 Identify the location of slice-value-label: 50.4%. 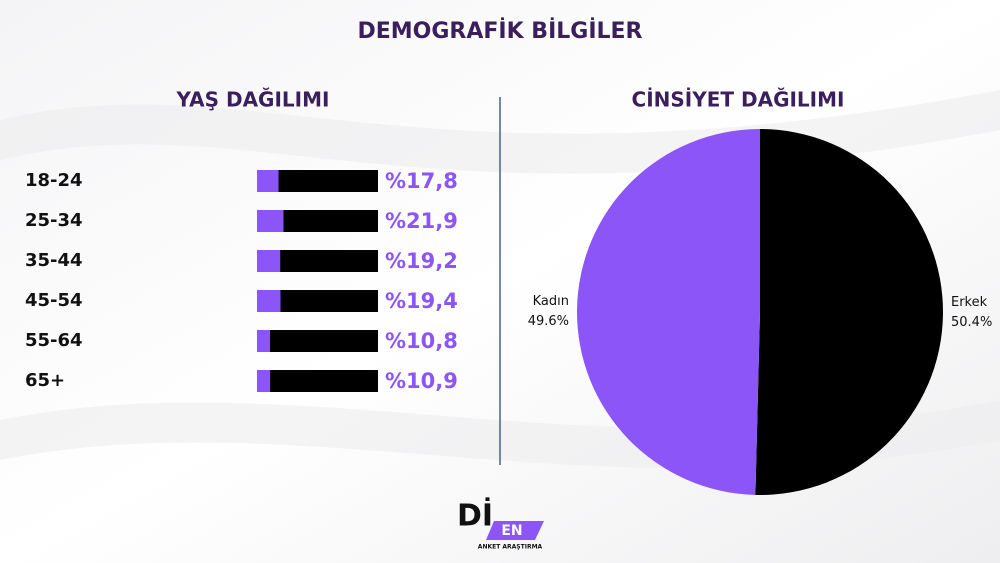
(971, 322).